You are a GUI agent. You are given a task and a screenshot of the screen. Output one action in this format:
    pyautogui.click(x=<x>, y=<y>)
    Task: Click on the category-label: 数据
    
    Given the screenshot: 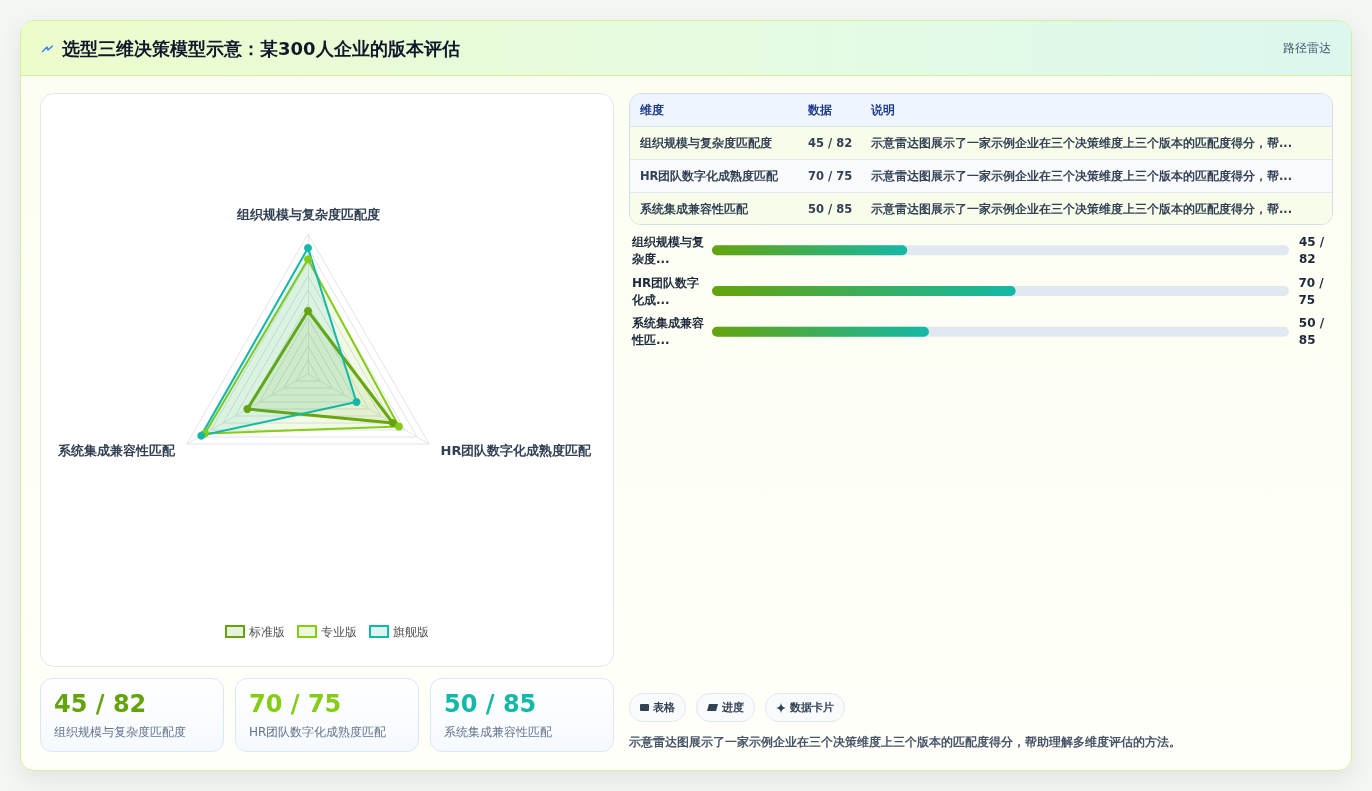 What is the action you would take?
    pyautogui.click(x=820, y=110)
    